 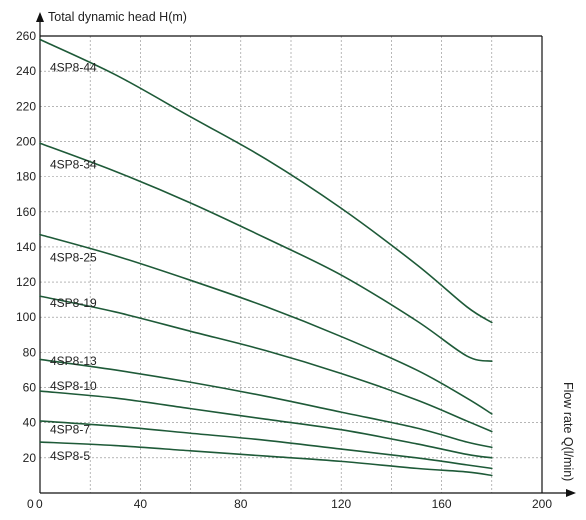 What do you see at coordinates (117, 17) in the screenshot?
I see `y-axis-label: Total dynamic head H(m)` at bounding box center [117, 17].